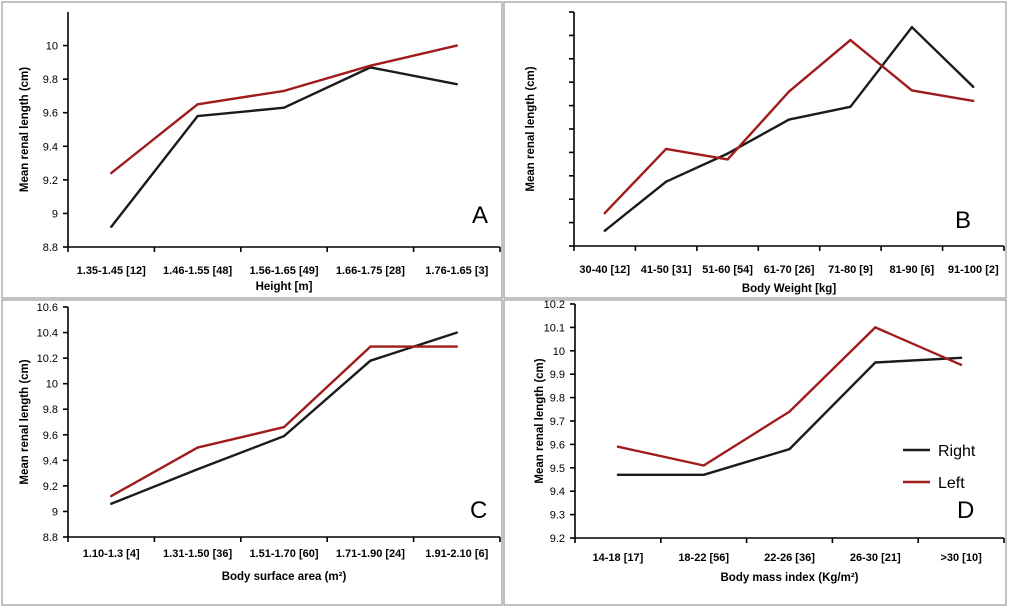 The width and height of the screenshot is (1009, 607). What do you see at coordinates (50, 114) in the screenshot?
I see `panel-a-y-tick-label: 9.6` at bounding box center [50, 114].